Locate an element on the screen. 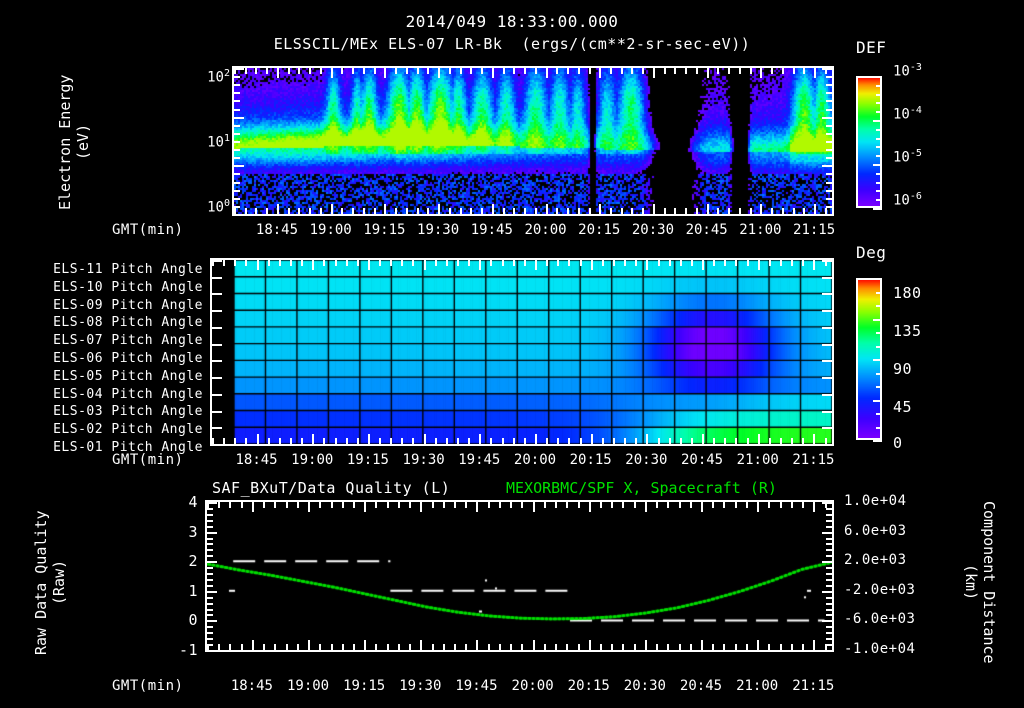  time-tick-label: 21:15 is located at coordinates (813, 460).